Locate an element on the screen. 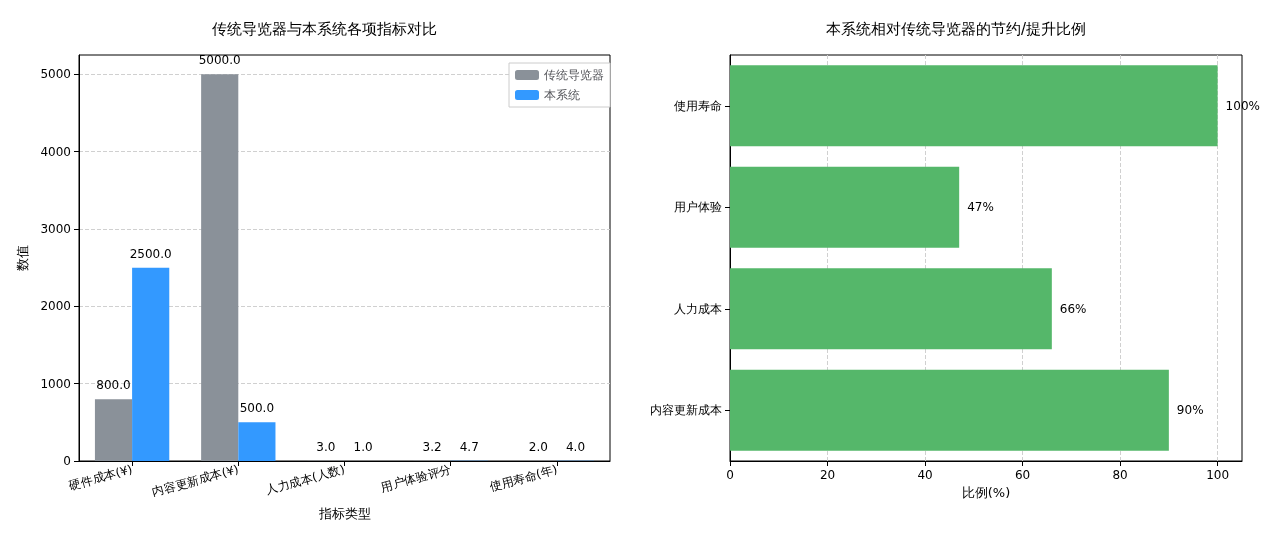 This screenshot has height=544, width=1280. x-axis-title: 指标类型 is located at coordinates (344, 513).